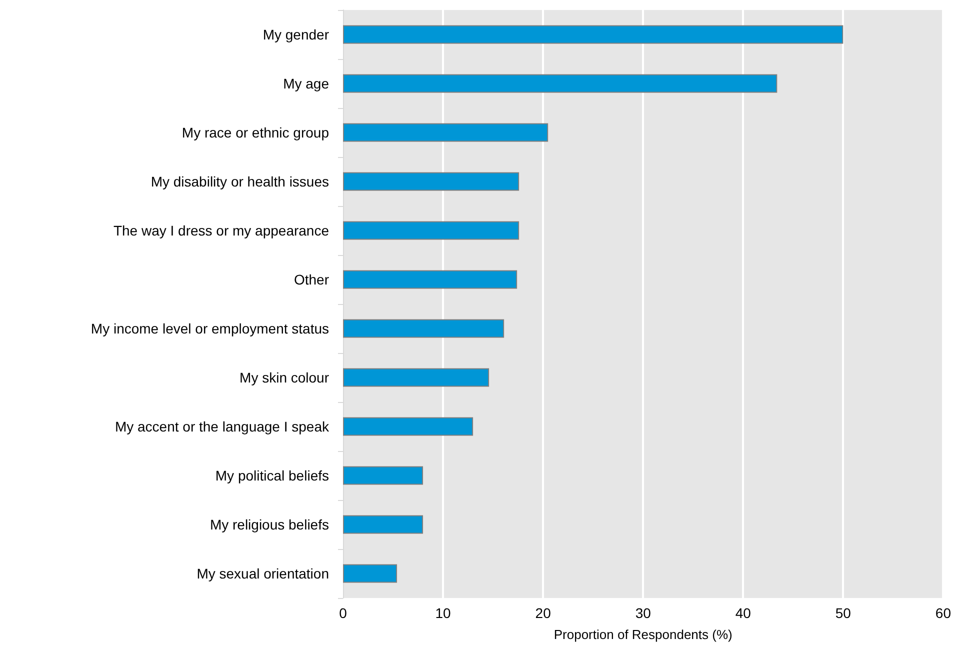 This screenshot has height=661, width=962. I want to click on y-tick-label: My religious beliefs, so click(269, 524).